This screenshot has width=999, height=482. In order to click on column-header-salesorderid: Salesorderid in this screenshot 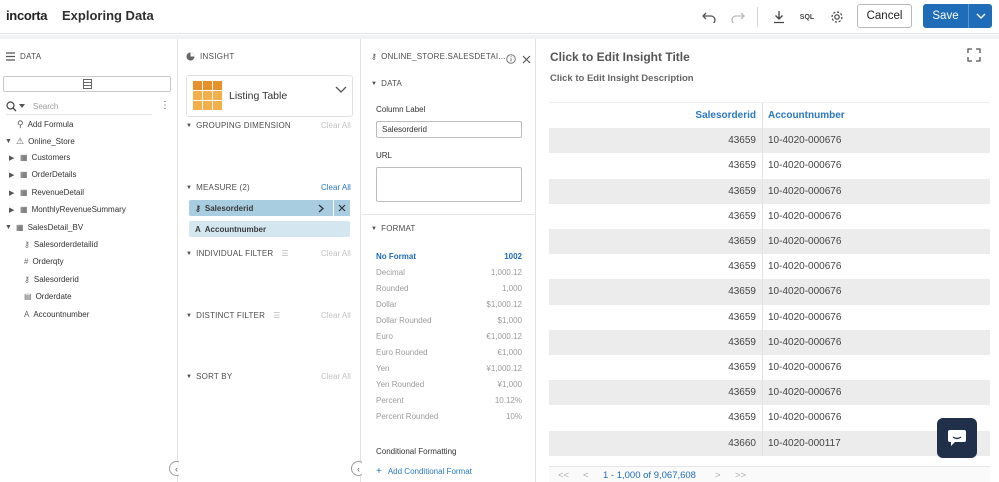, I will do `click(656, 116)`.